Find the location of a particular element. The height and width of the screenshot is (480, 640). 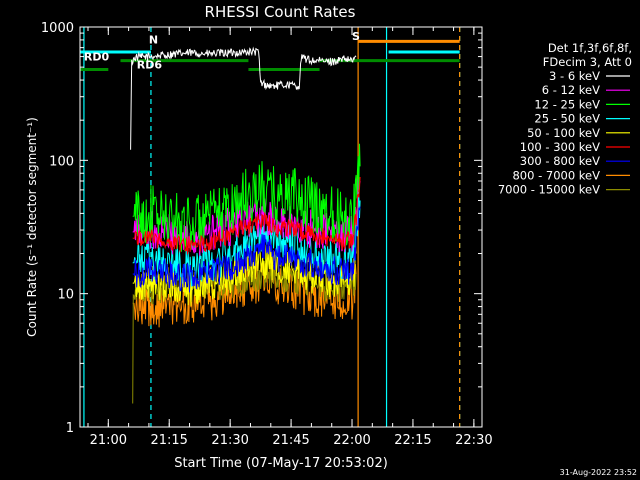

chart-title: RHESSI Count Rates is located at coordinates (280, 12).